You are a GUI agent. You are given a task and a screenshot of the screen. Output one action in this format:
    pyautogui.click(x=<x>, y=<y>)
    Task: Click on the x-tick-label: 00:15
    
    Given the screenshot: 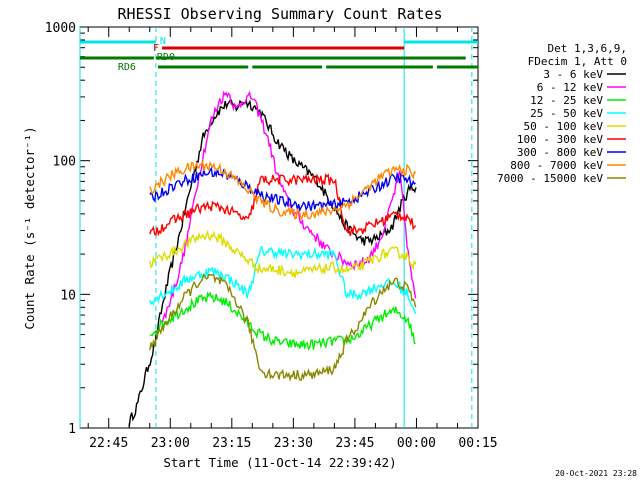 What is the action you would take?
    pyautogui.click(x=477, y=443)
    